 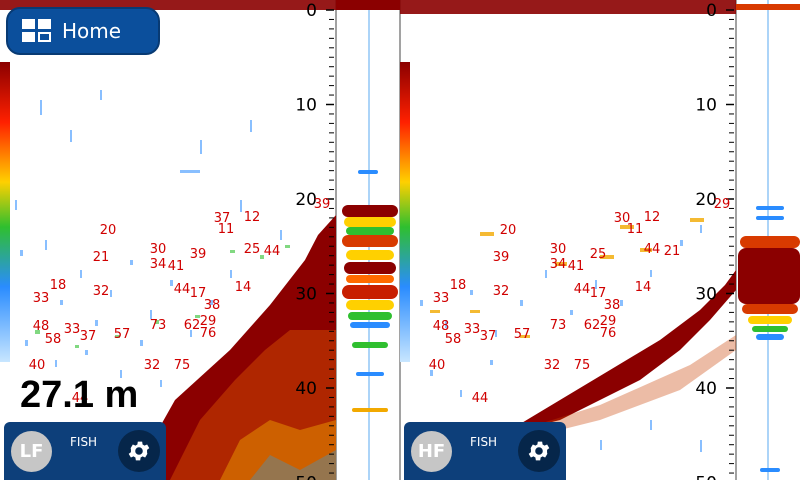 What do you see at coordinates (485, 451) in the screenshot?
I see `right-panel-controls: HF FISH` at bounding box center [485, 451].